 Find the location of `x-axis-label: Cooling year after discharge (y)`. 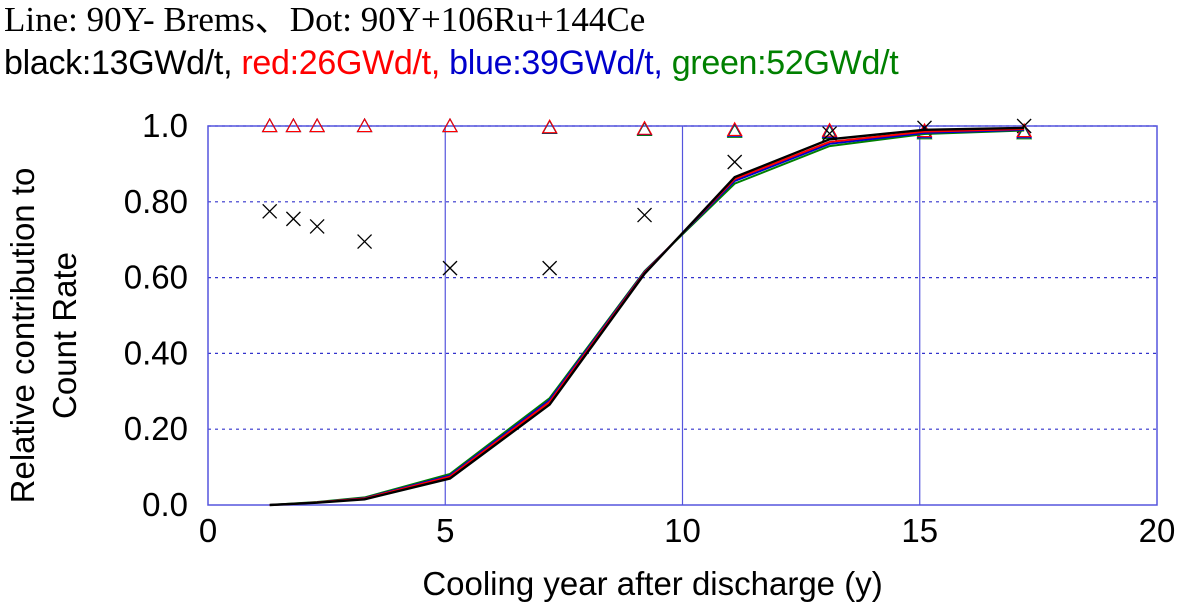

x-axis-label: Cooling year after discharge (y) is located at coordinates (652, 583).